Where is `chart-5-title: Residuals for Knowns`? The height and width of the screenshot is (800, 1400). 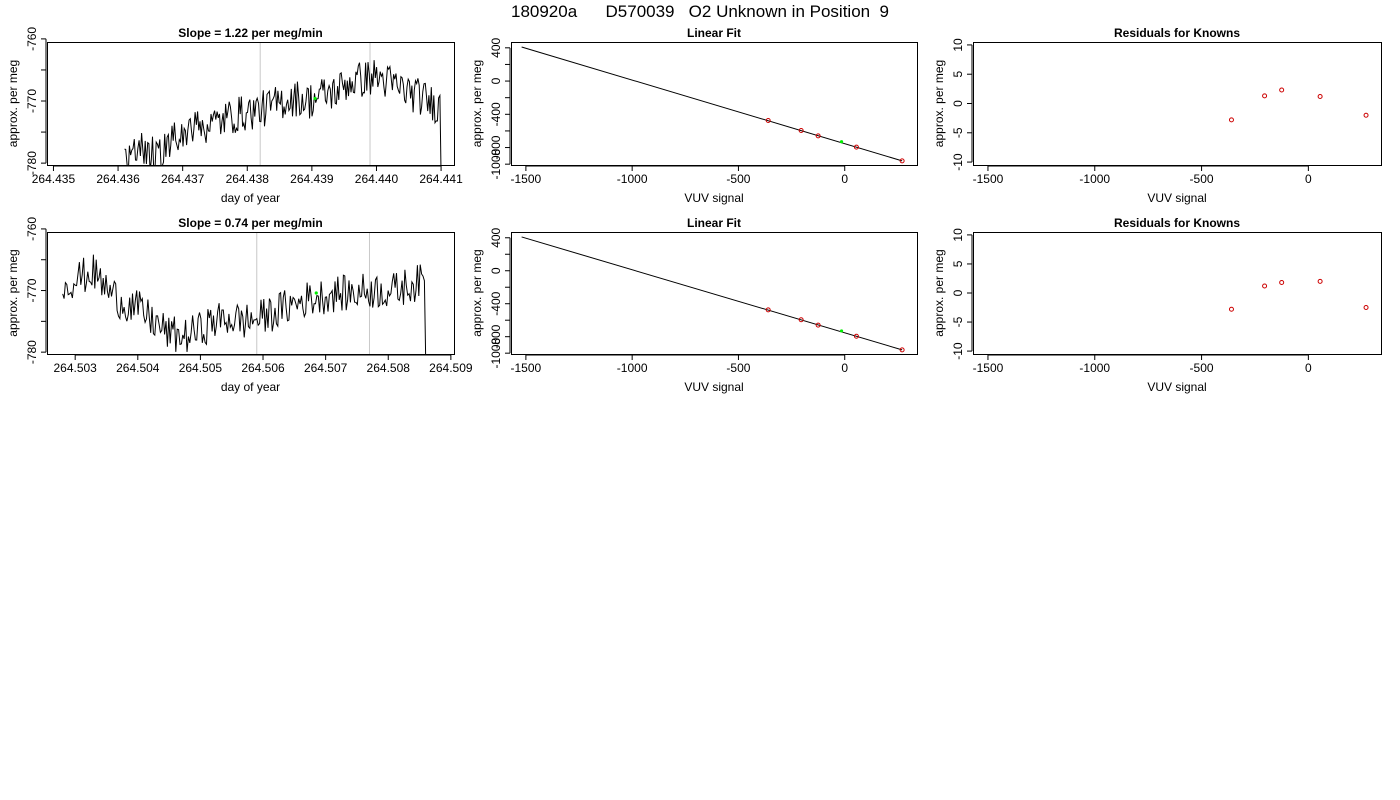
chart-5-title: Residuals for Knowns is located at coordinates (1177, 223).